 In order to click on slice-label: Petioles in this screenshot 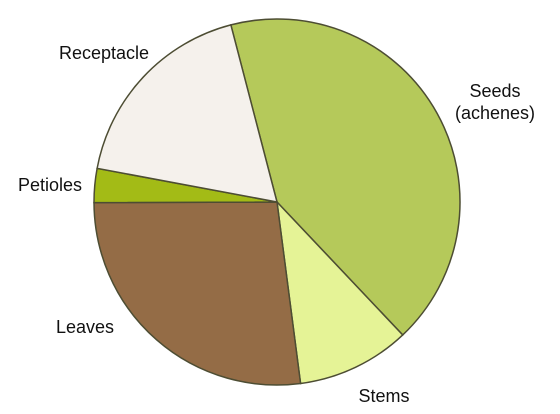, I will do `click(50, 185)`.